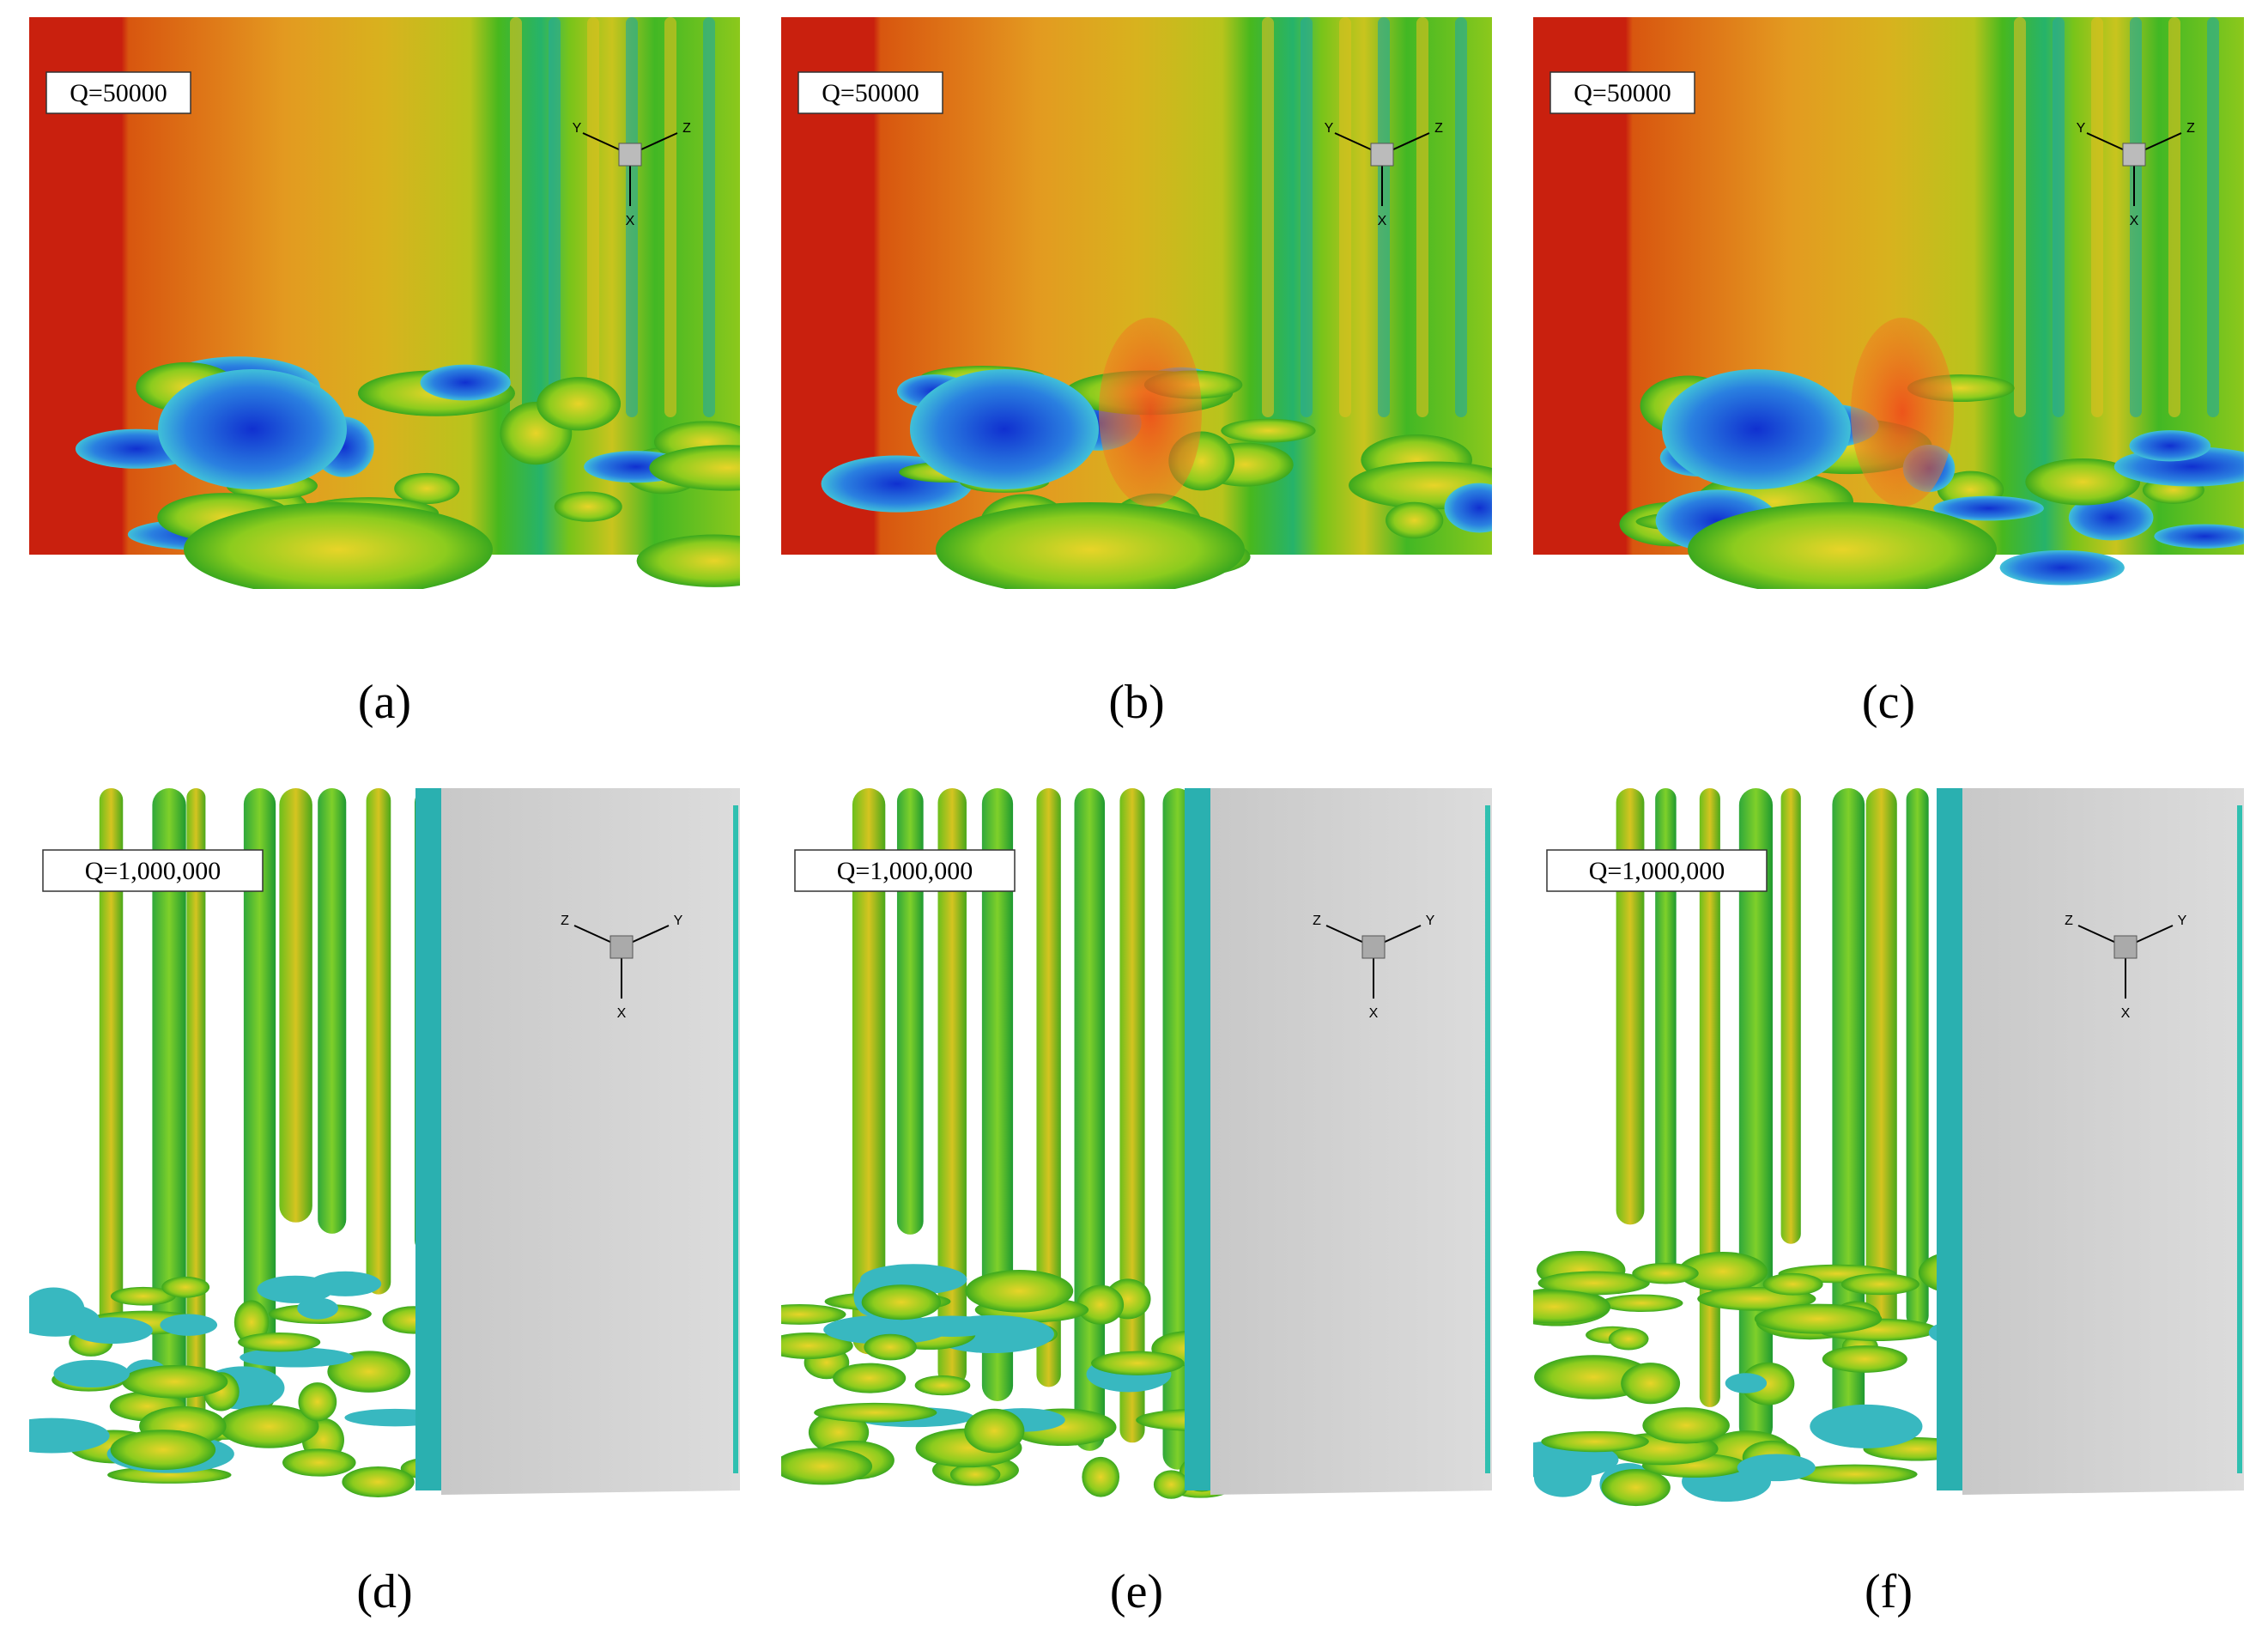 This screenshot has height=1627, width=2268. Describe the element at coordinates (384, 1591) in the screenshot. I see `panel-caption: (d)` at that location.